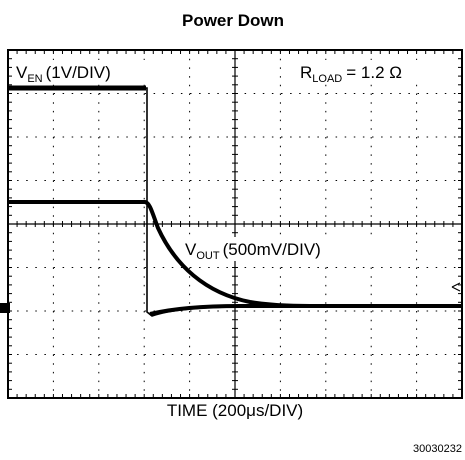  Describe the element at coordinates (235, 410) in the screenshot. I see `x-axis-label: TIME (200μs/DIV)` at that location.